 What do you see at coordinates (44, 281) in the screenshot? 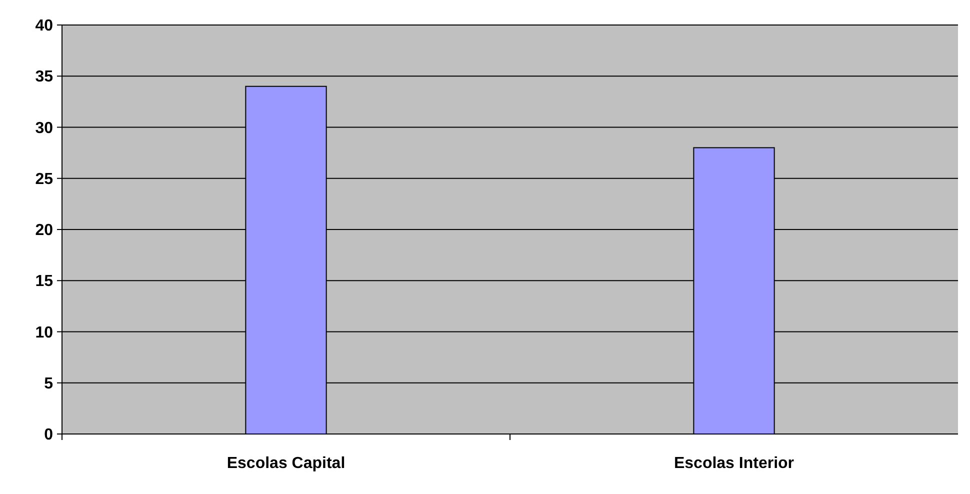
I see `y-tick-label: 15` at bounding box center [44, 281].